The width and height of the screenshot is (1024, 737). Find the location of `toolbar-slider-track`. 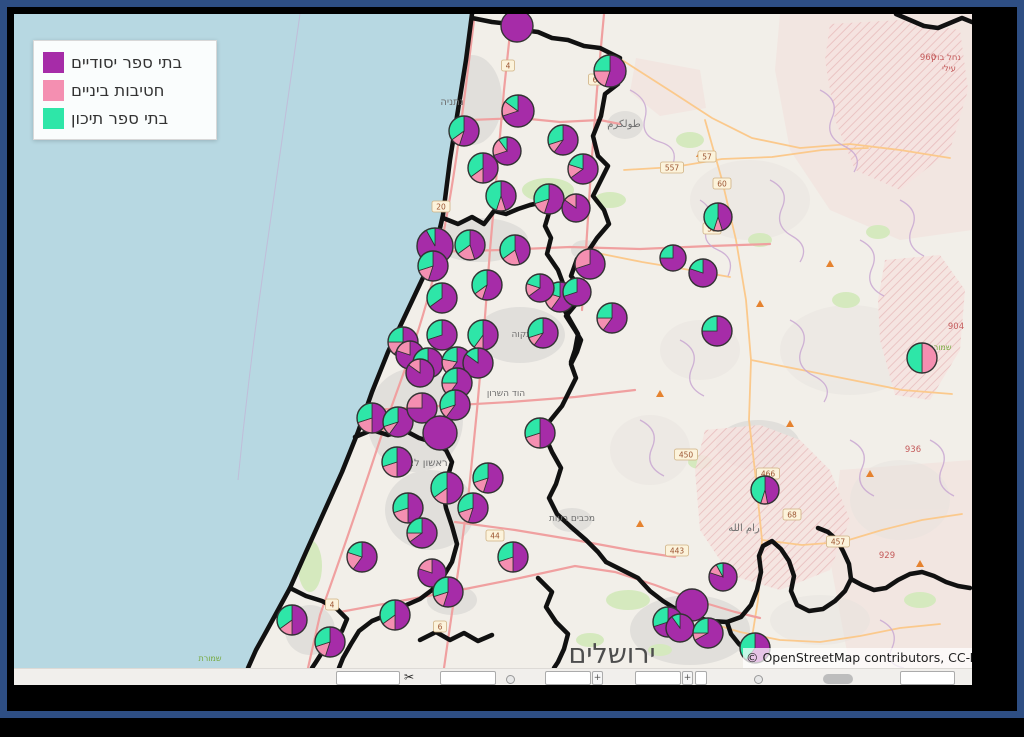

toolbar-slider-track is located at coordinates (838, 679).